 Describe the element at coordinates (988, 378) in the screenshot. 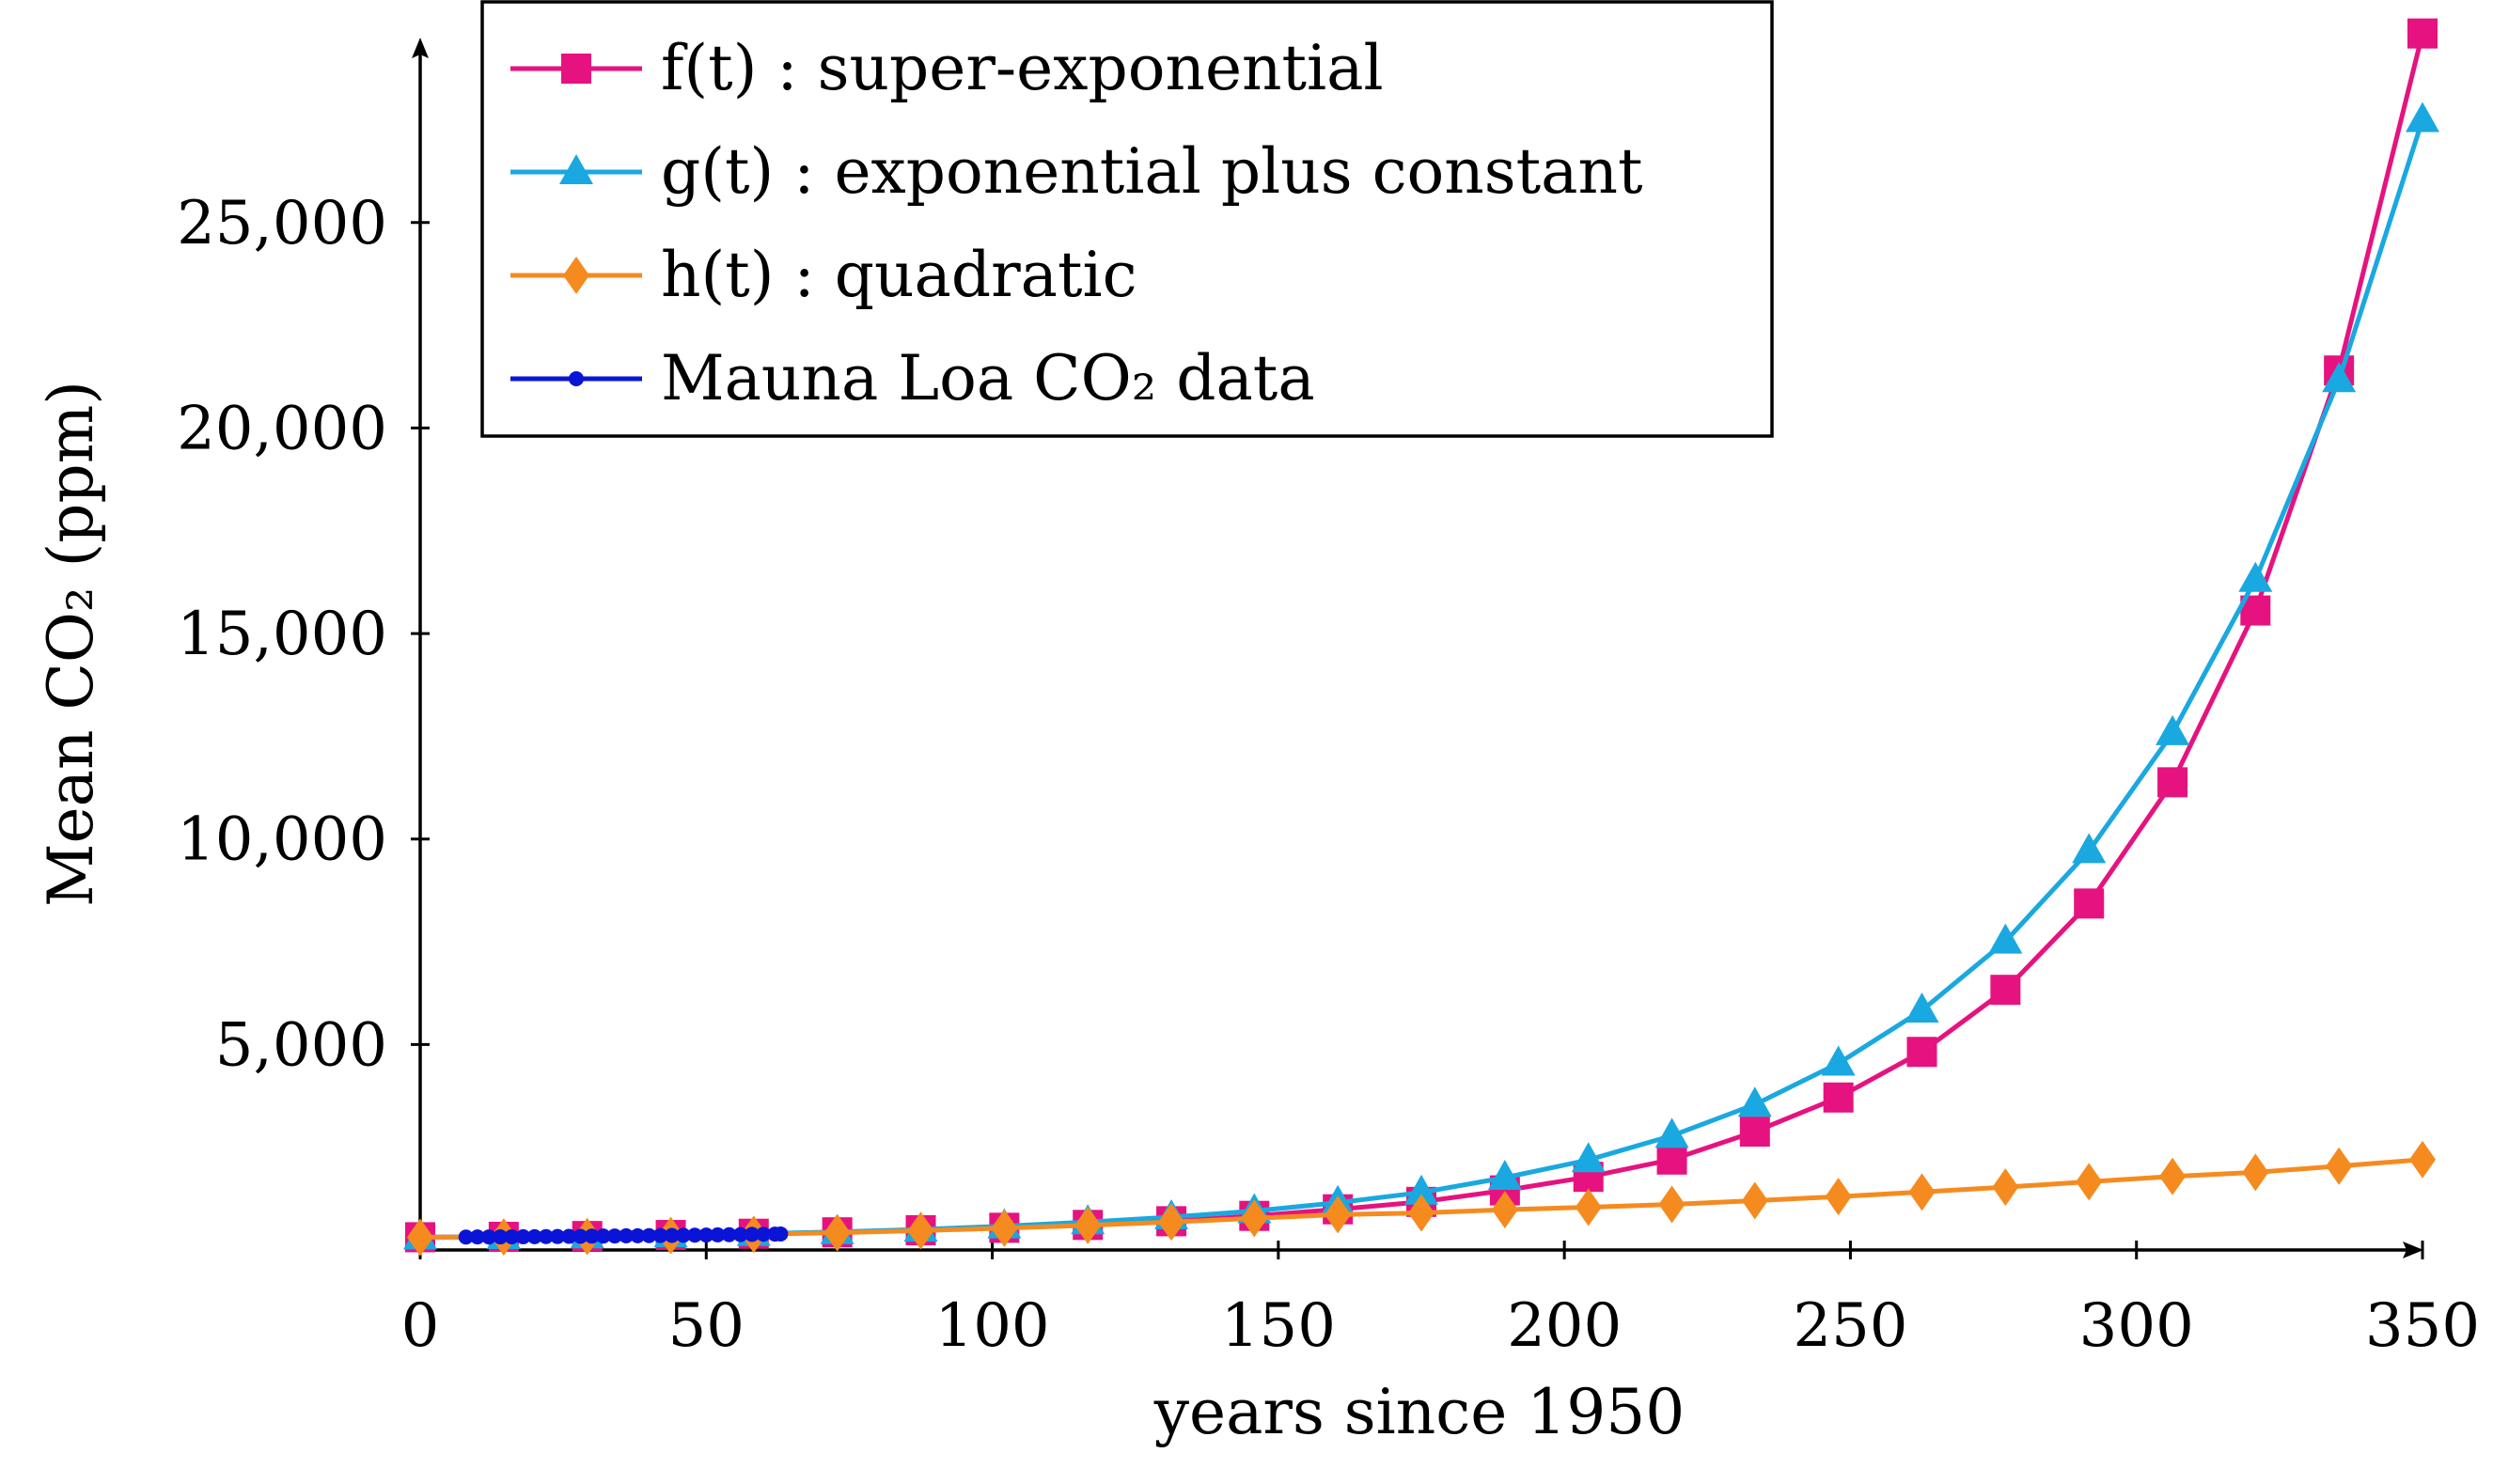

I see `legend-label: Mauna Loa CO₂ data` at that location.